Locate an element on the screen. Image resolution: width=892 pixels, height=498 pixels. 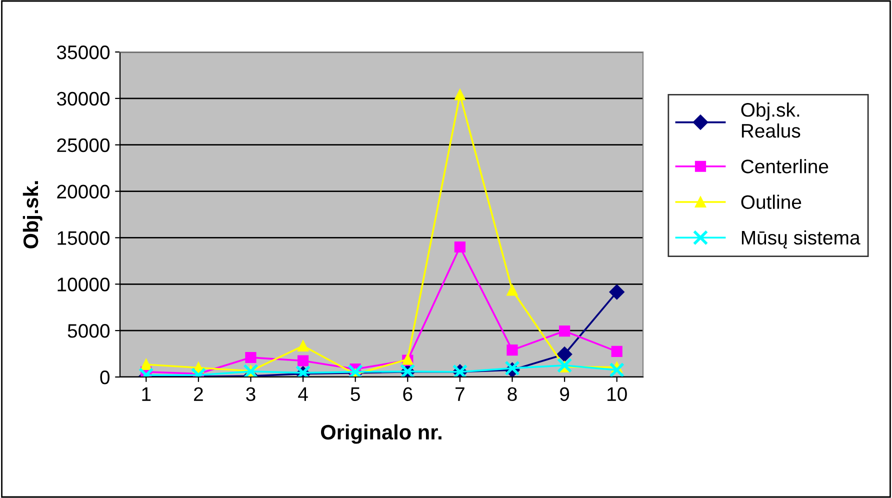
x-tick-label: 5 is located at coordinates (355, 394).